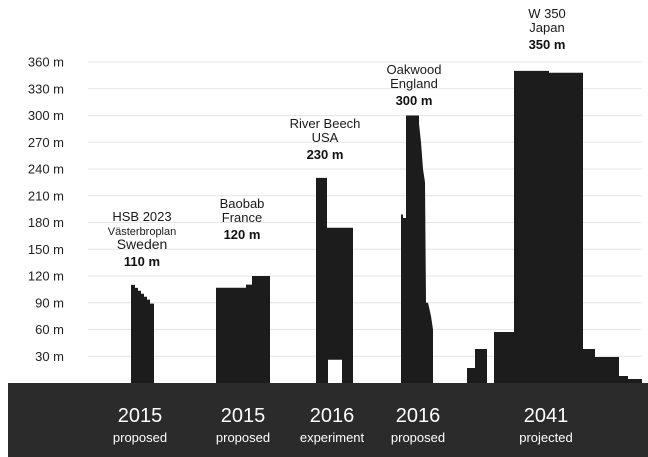  Describe the element at coordinates (46, 62) in the screenshot. I see `y-tick-label: 360 m` at that location.